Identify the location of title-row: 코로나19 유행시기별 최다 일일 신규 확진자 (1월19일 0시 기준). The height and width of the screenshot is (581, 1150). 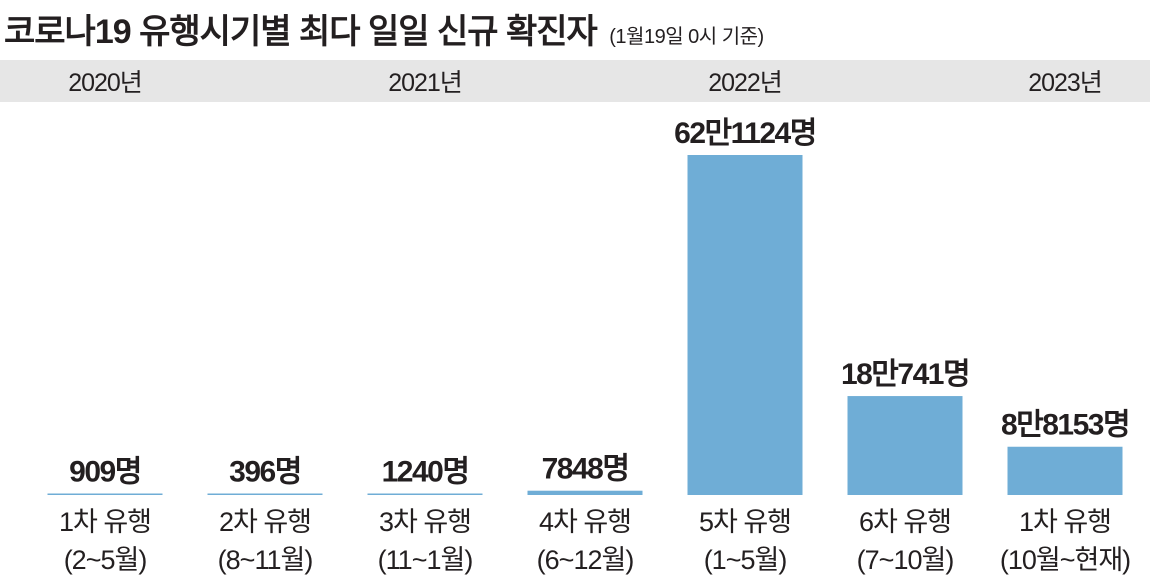
(384, 28).